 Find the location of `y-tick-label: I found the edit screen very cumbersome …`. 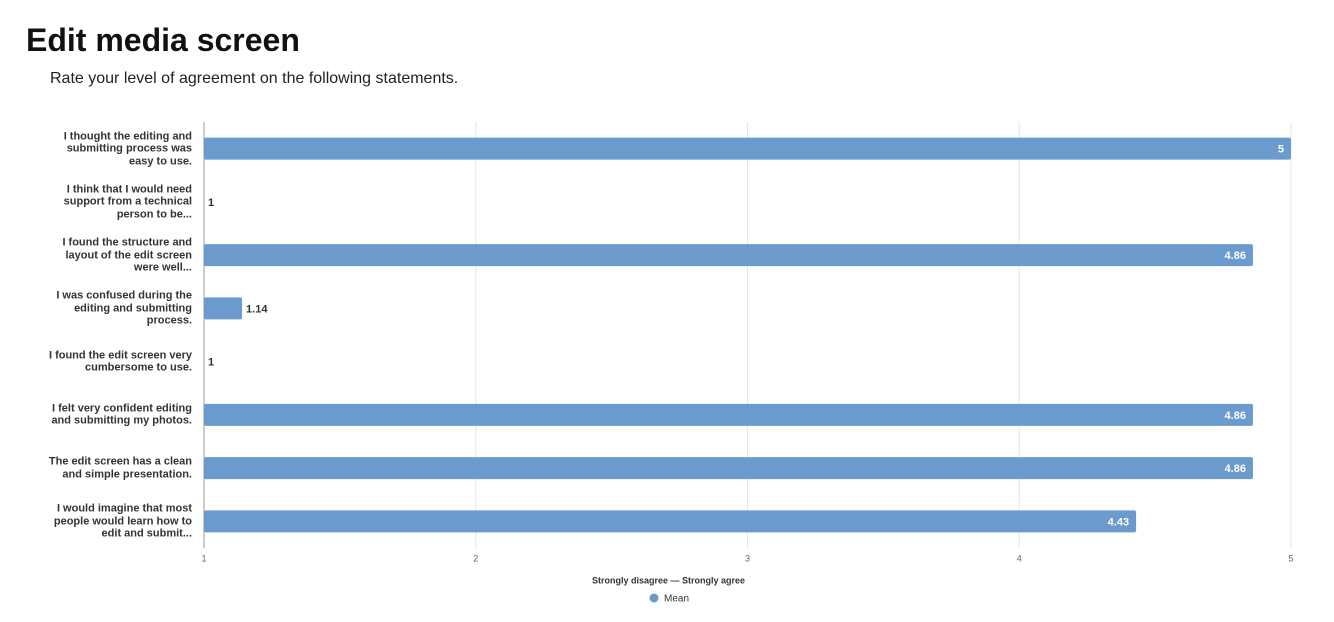

y-tick-label: I found the edit screen very cumbersome … is located at coordinates (120, 361).